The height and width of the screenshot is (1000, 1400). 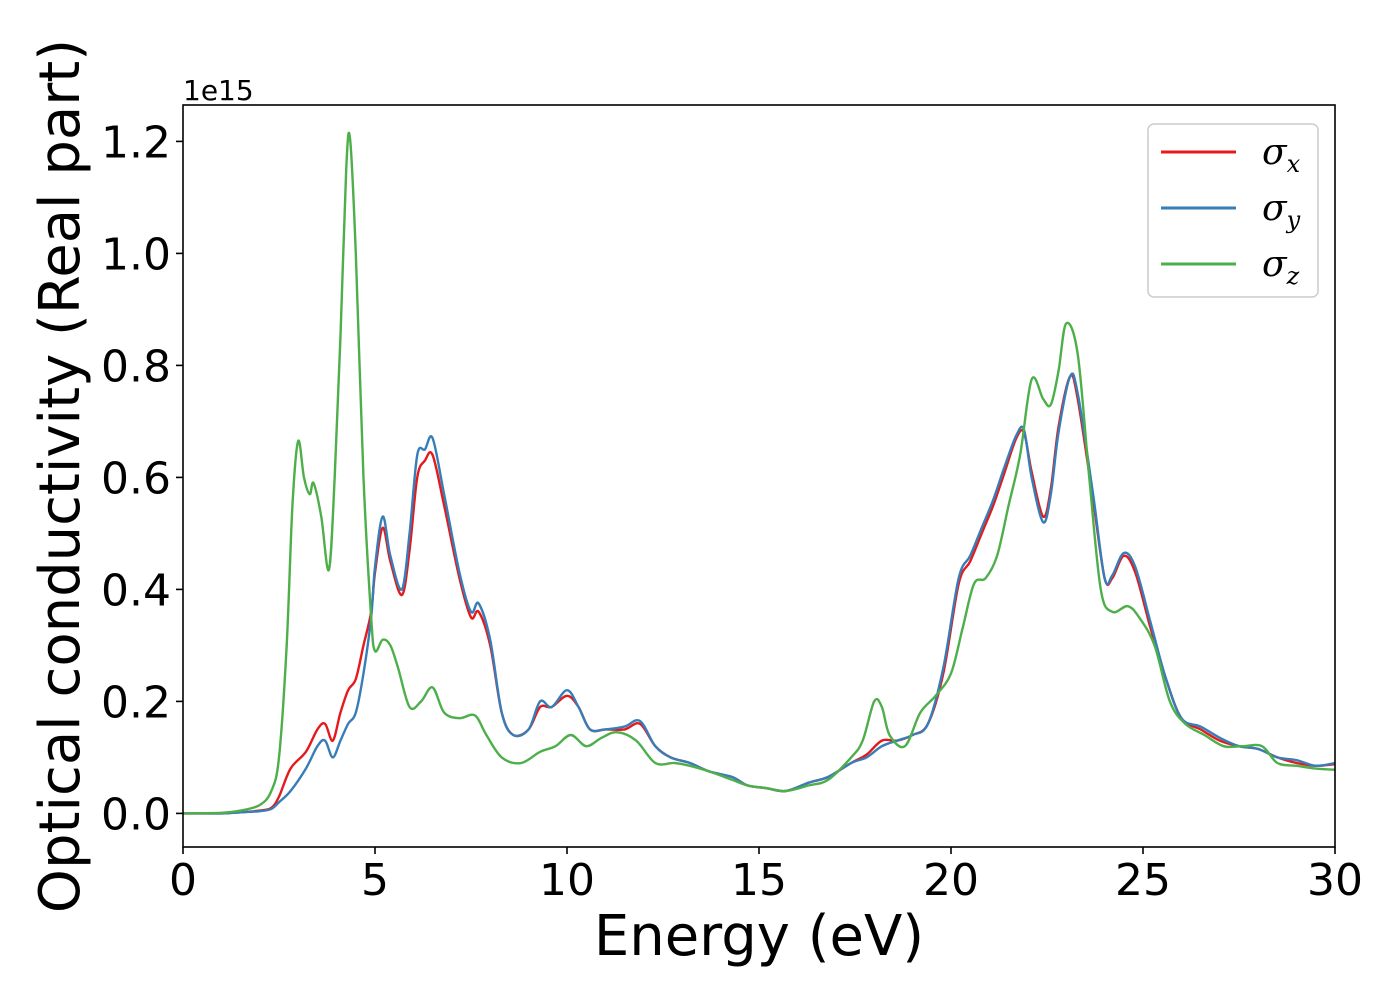 What do you see at coordinates (136, 702) in the screenshot?
I see `y-tick-label: 0.2` at bounding box center [136, 702].